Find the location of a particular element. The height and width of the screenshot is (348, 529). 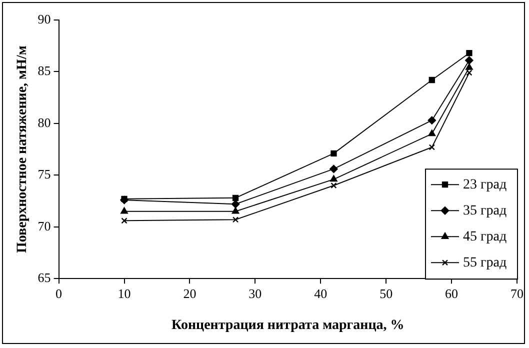

x-tick-label: 60 is located at coordinates (451, 293).